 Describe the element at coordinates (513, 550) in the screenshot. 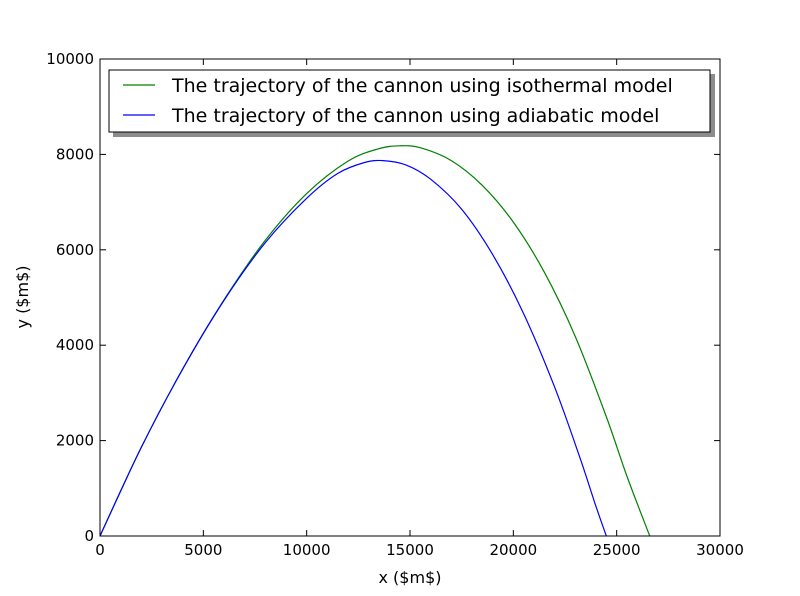

I see `x-tick-label: 20000` at that location.